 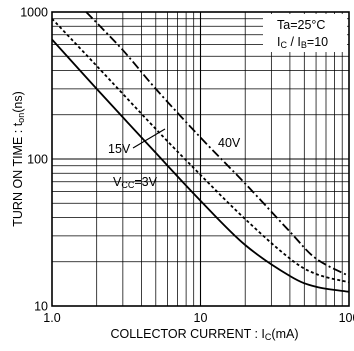 I want to click on legend-current-ratio: IC / IB=10, so click(x=302, y=42).